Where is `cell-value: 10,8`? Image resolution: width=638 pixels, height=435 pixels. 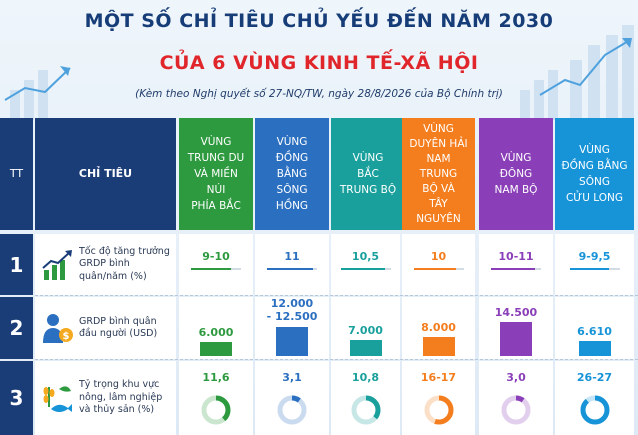 cell-value: 10,8 is located at coordinates (365, 377).